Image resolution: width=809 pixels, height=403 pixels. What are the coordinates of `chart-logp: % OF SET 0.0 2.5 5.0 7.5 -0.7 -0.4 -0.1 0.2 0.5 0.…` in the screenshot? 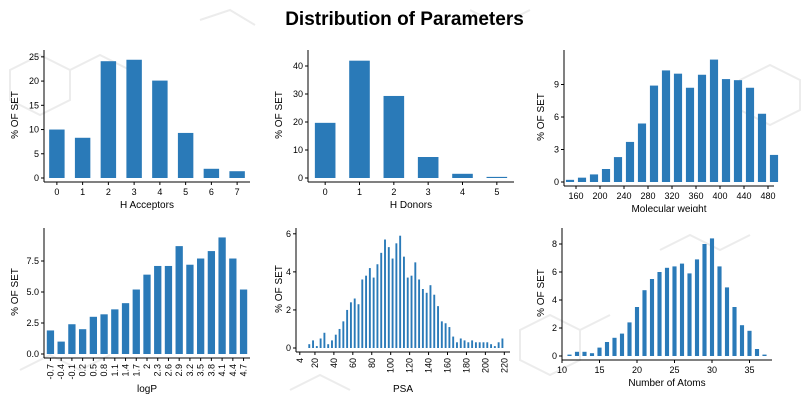 It's located at (131, 310).